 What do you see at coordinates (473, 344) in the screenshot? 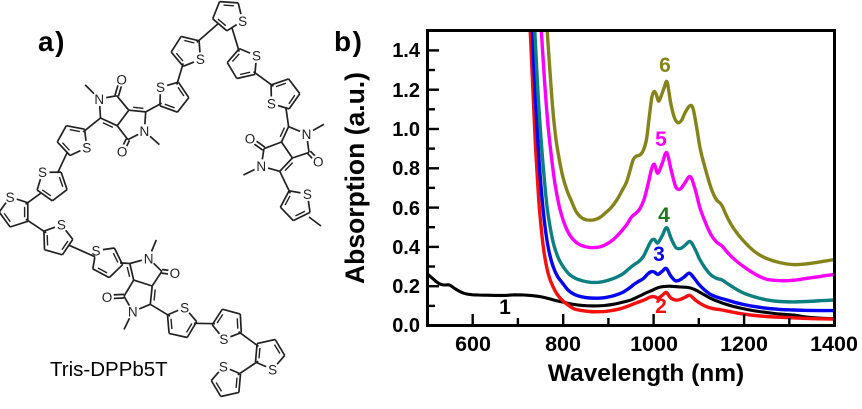
I see `svg-text: 600` at bounding box center [473, 344].